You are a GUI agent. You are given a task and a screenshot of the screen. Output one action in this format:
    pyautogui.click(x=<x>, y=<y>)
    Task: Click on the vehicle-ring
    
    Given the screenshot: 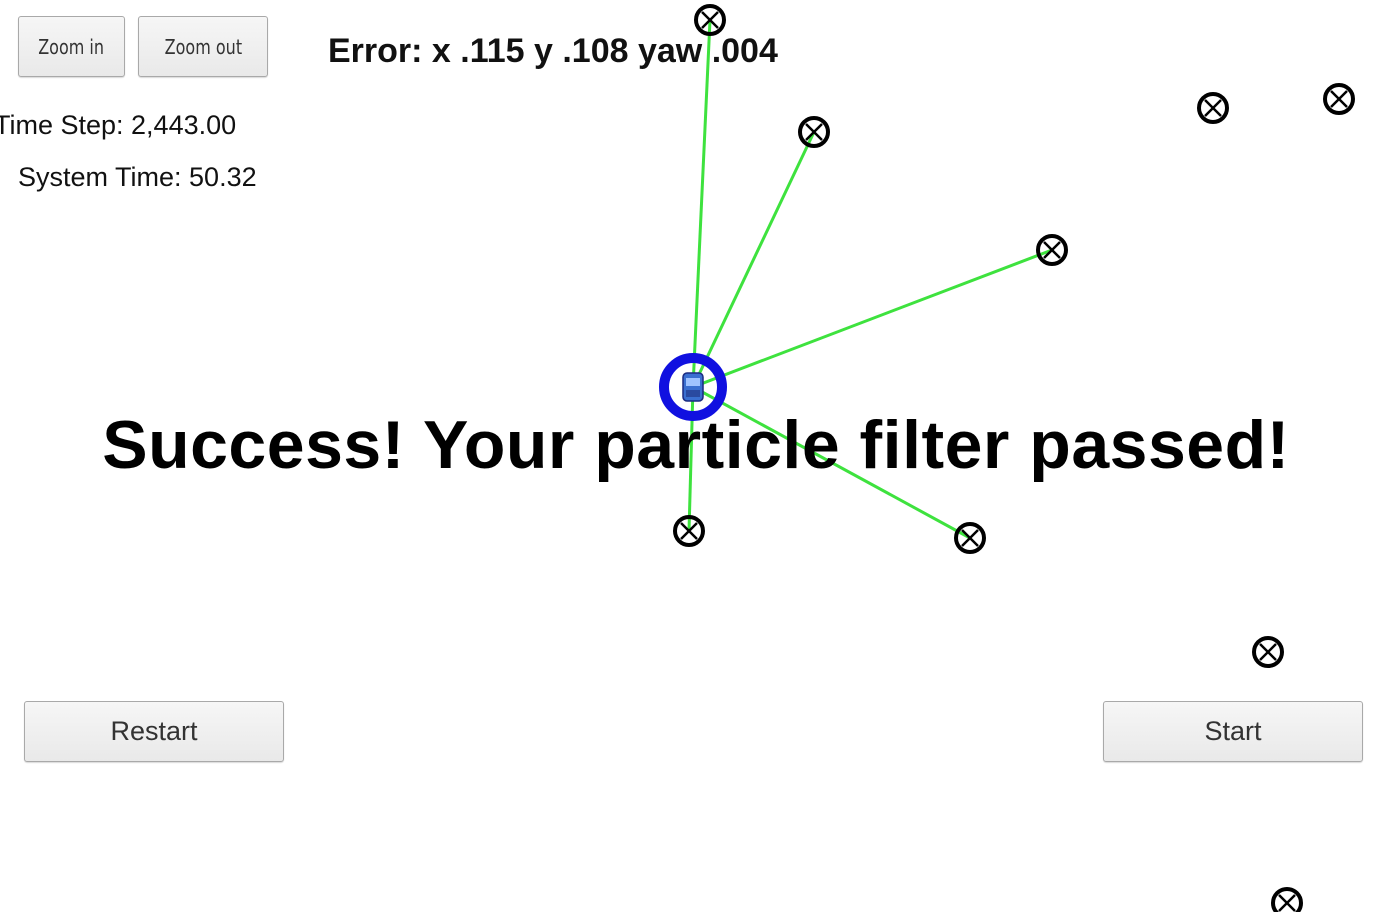 What is the action you would take?
    pyautogui.click(x=693, y=387)
    